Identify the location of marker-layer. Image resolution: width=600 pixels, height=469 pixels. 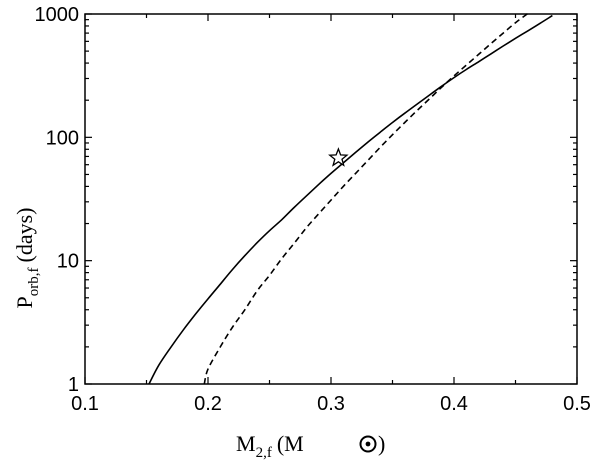
(338, 157).